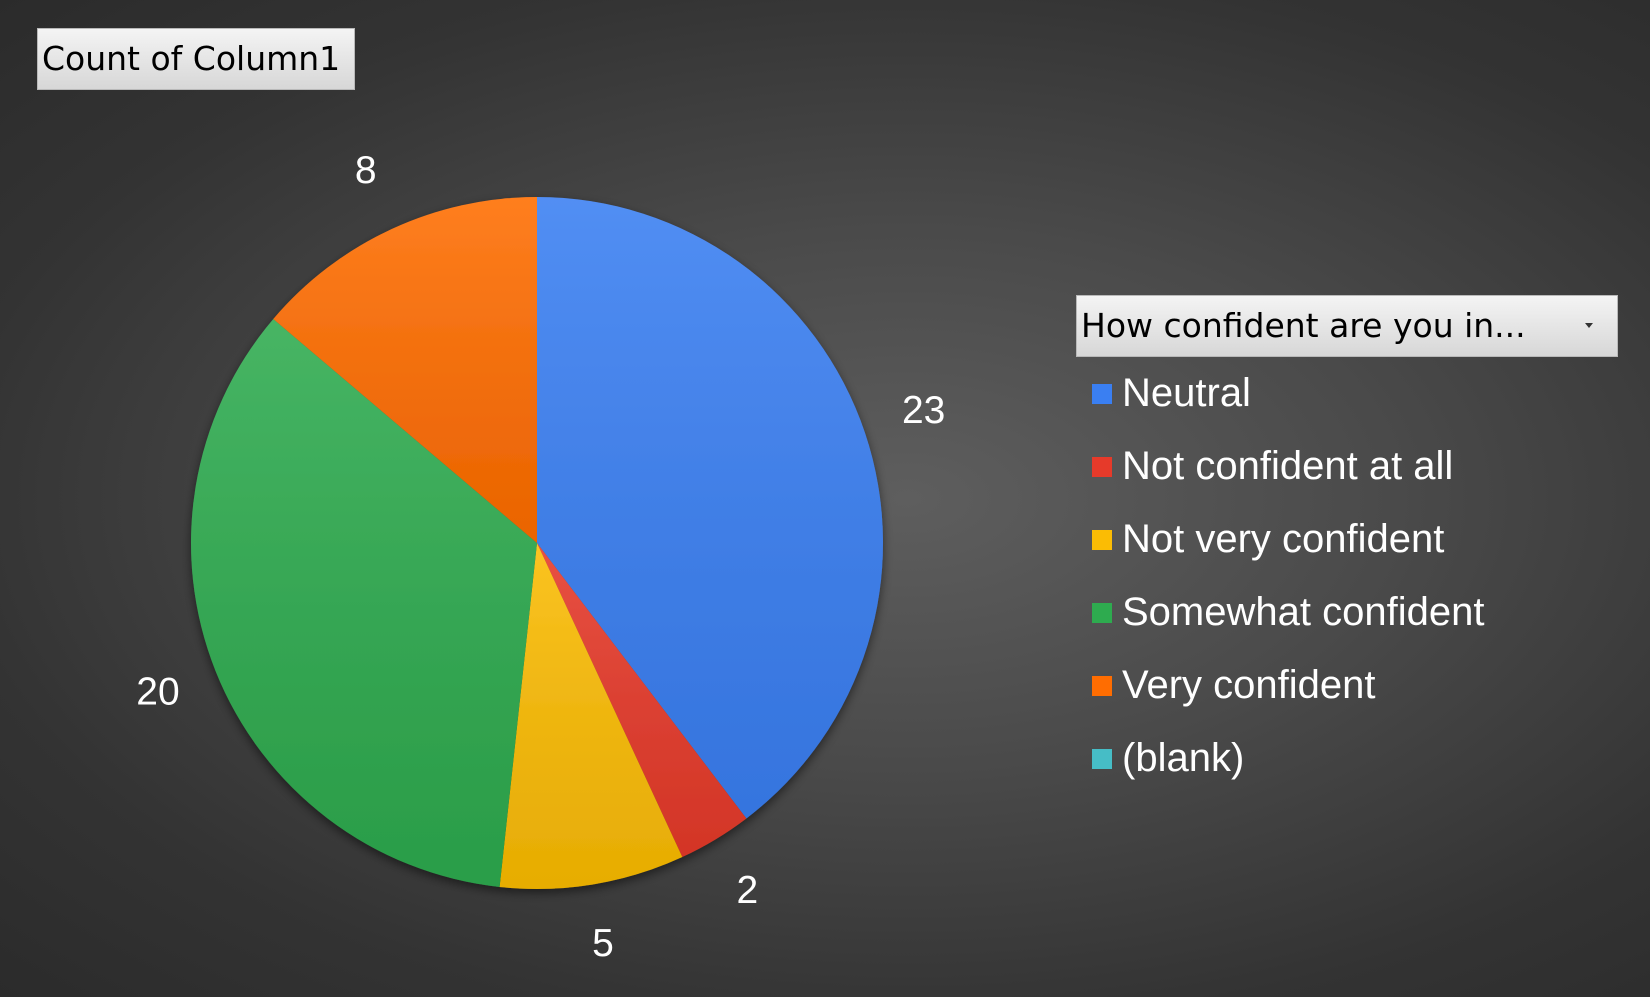  I want to click on legend-label: Not very confident, so click(1283, 539).